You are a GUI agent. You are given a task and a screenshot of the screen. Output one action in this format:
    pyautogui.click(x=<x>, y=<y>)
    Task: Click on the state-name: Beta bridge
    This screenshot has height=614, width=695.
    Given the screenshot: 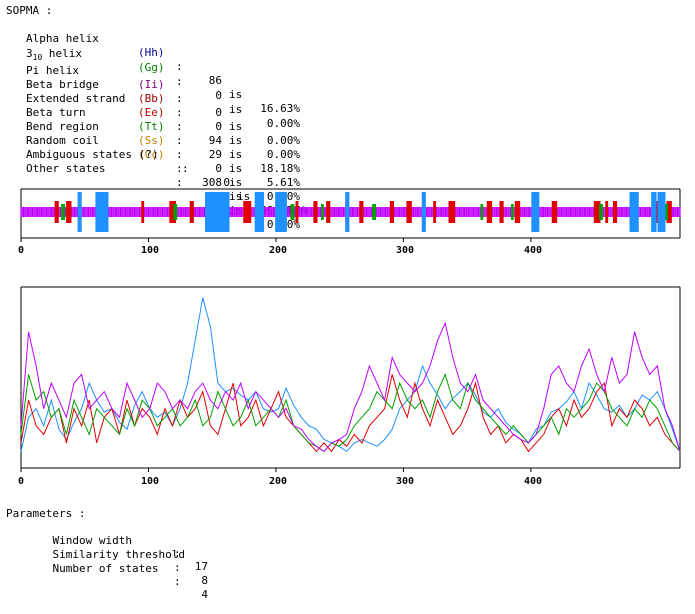 What is the action you would take?
    pyautogui.click(x=62, y=84)
    